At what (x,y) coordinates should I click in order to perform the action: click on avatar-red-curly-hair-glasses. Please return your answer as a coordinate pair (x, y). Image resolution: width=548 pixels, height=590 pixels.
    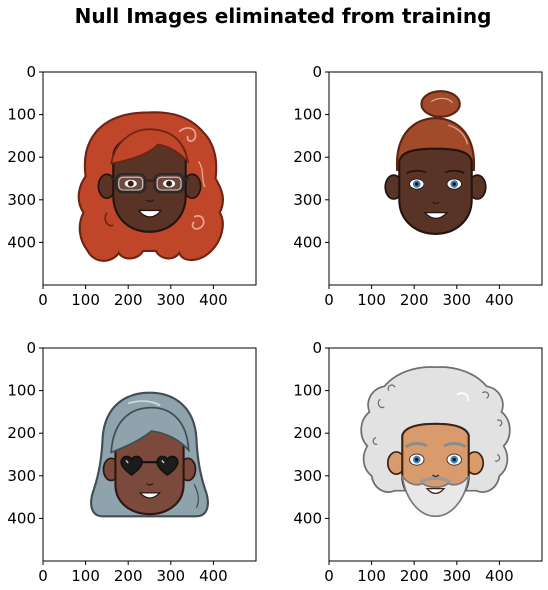
    Looking at the image, I should click on (150, 186).